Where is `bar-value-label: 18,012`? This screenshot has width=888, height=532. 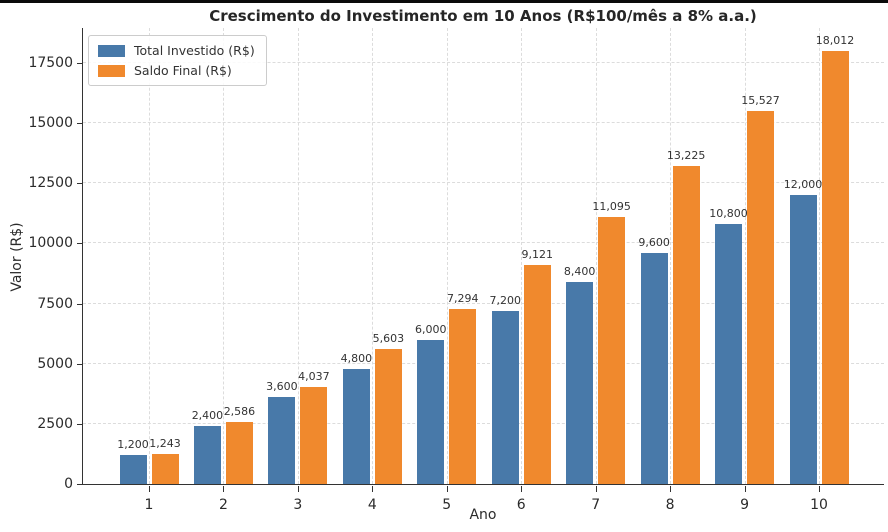 bar-value-label: 18,012 is located at coordinates (835, 40).